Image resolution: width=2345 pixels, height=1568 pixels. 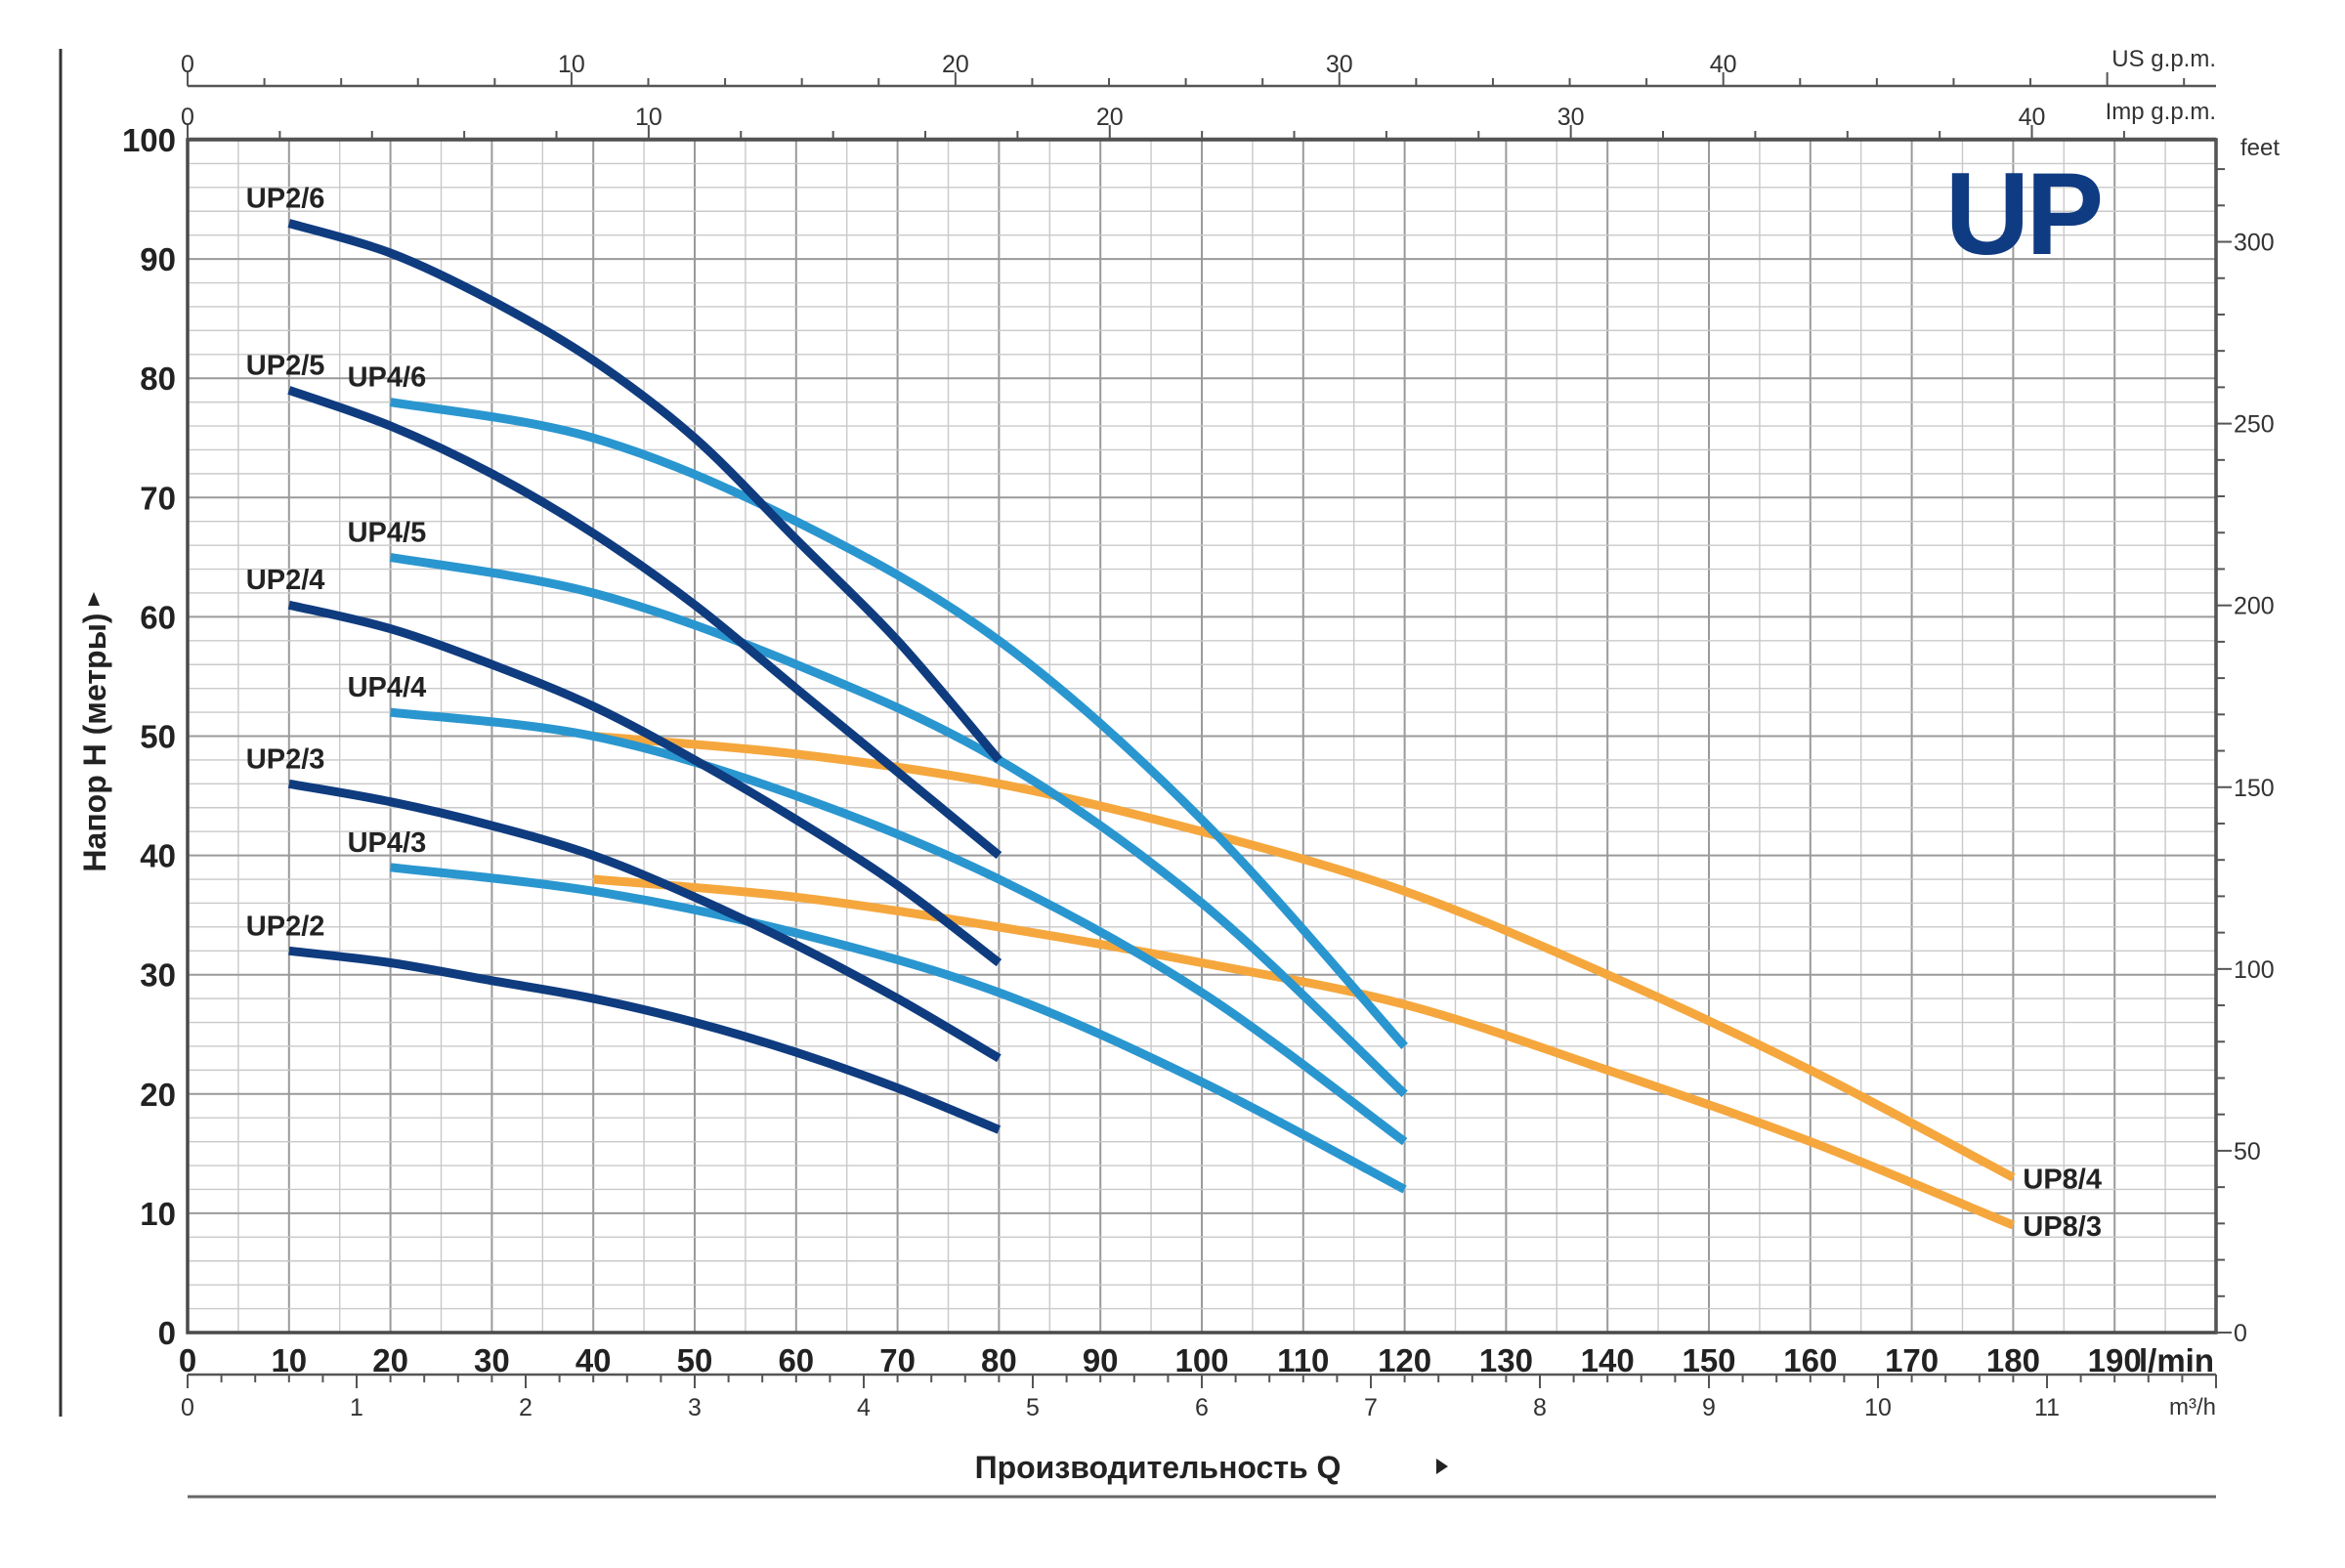 What do you see at coordinates (285, 365) in the screenshot?
I see `series-label-up2-5: UP2/5` at bounding box center [285, 365].